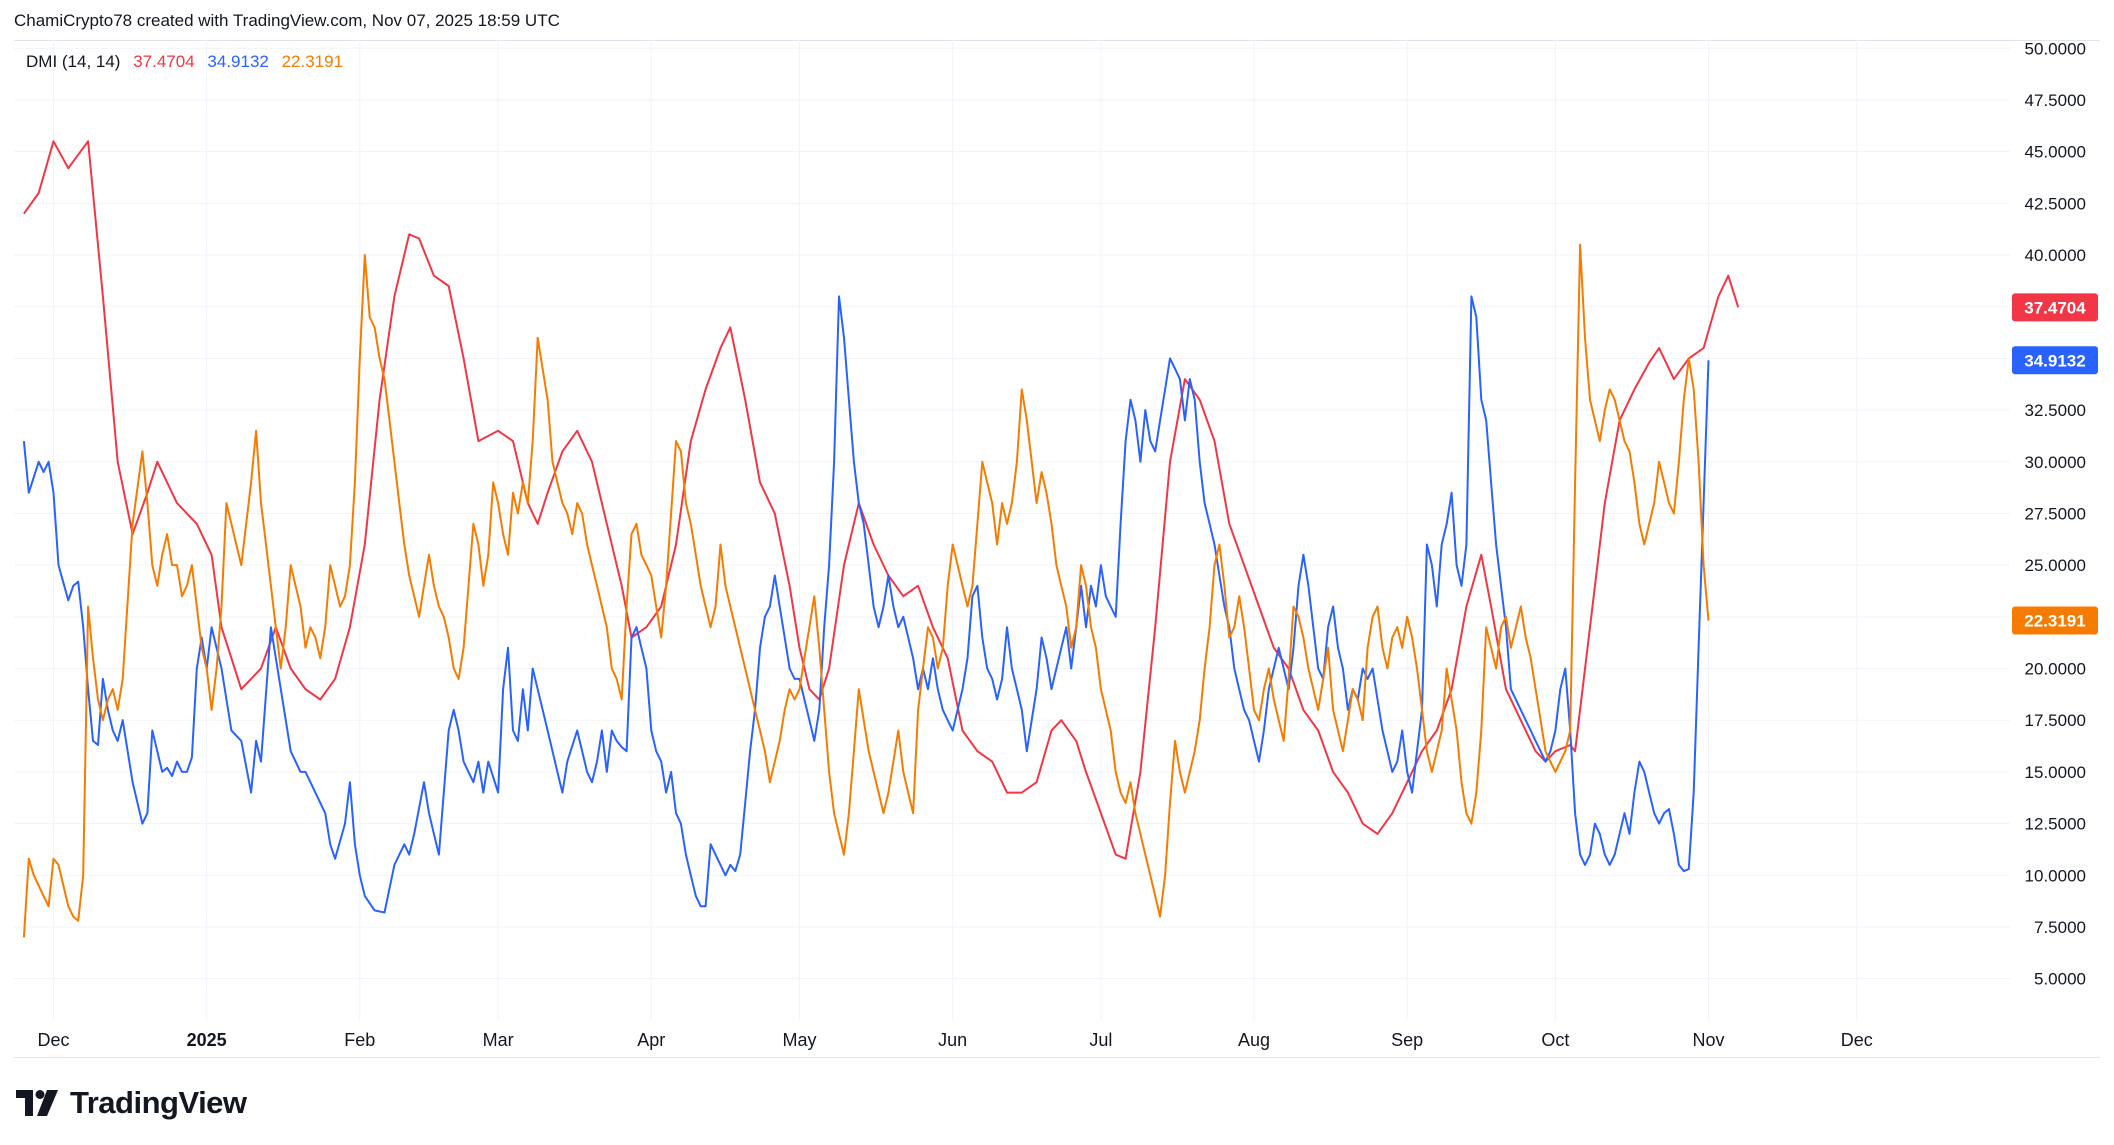 This screenshot has height=1145, width=2114. I want to click on x-tick-label: Mar, so click(498, 1040).